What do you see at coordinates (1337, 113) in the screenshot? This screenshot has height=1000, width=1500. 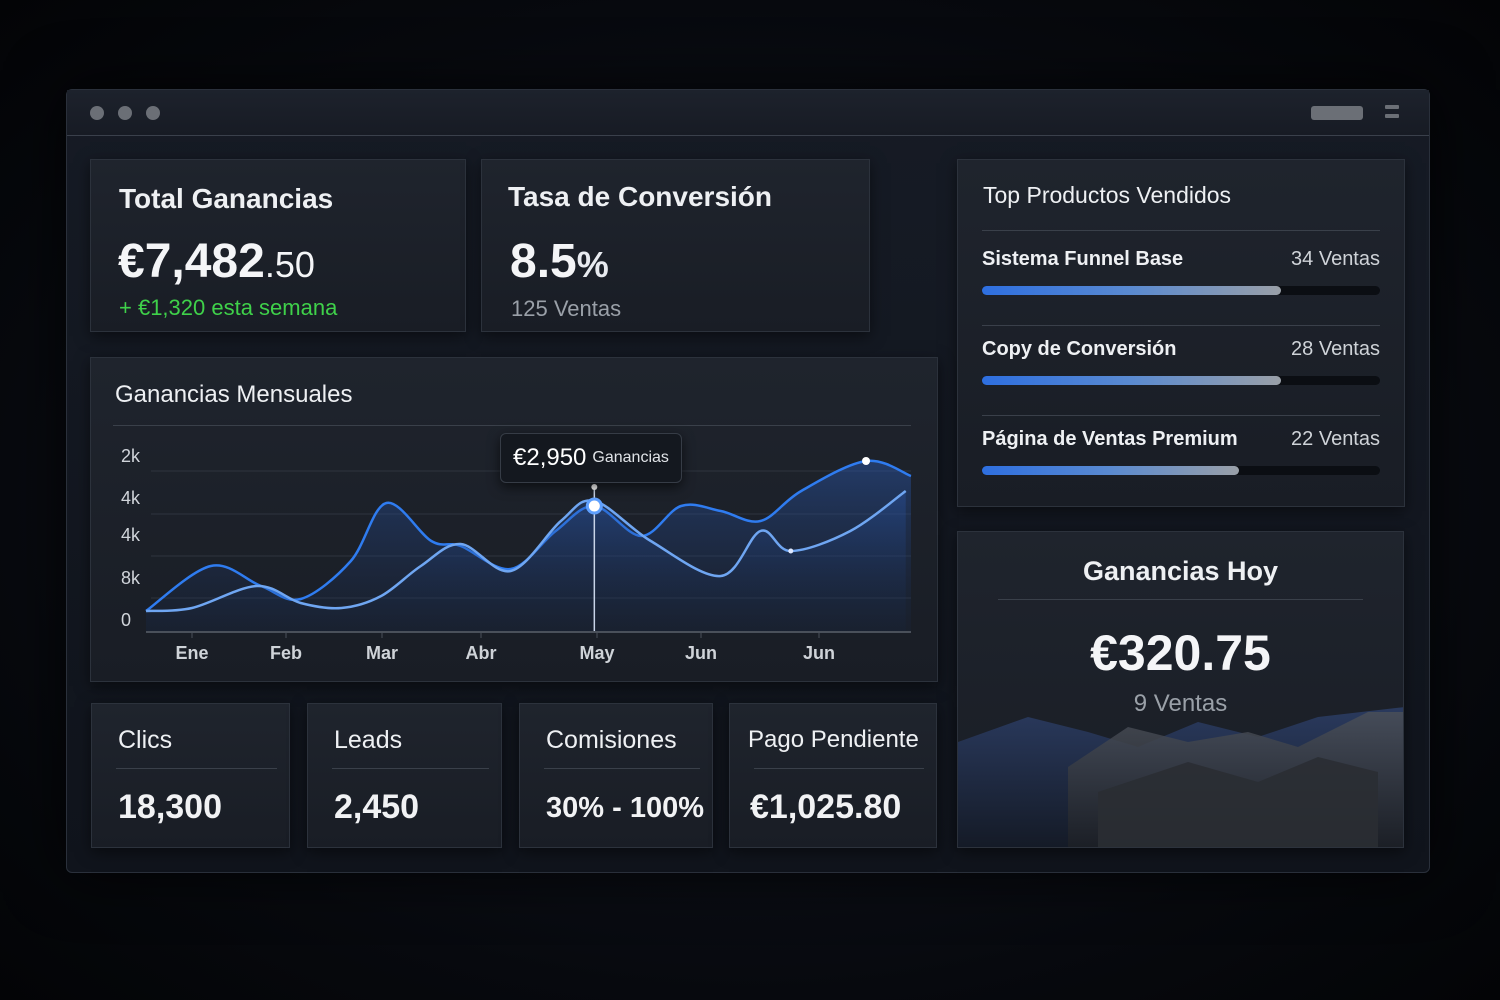 I see `window-action-button` at bounding box center [1337, 113].